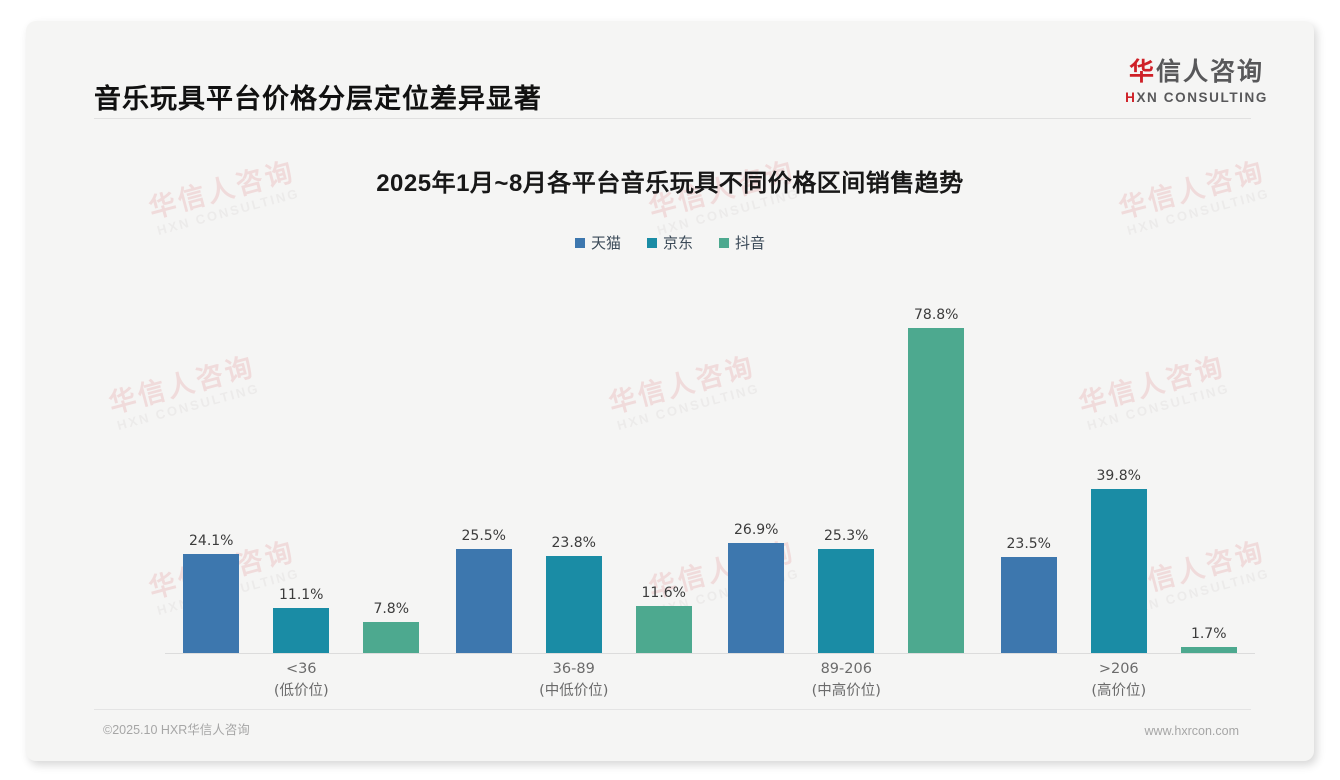 The width and height of the screenshot is (1340, 780). Describe the element at coordinates (750, 243) in the screenshot. I see `legend-label: 抖音` at that location.